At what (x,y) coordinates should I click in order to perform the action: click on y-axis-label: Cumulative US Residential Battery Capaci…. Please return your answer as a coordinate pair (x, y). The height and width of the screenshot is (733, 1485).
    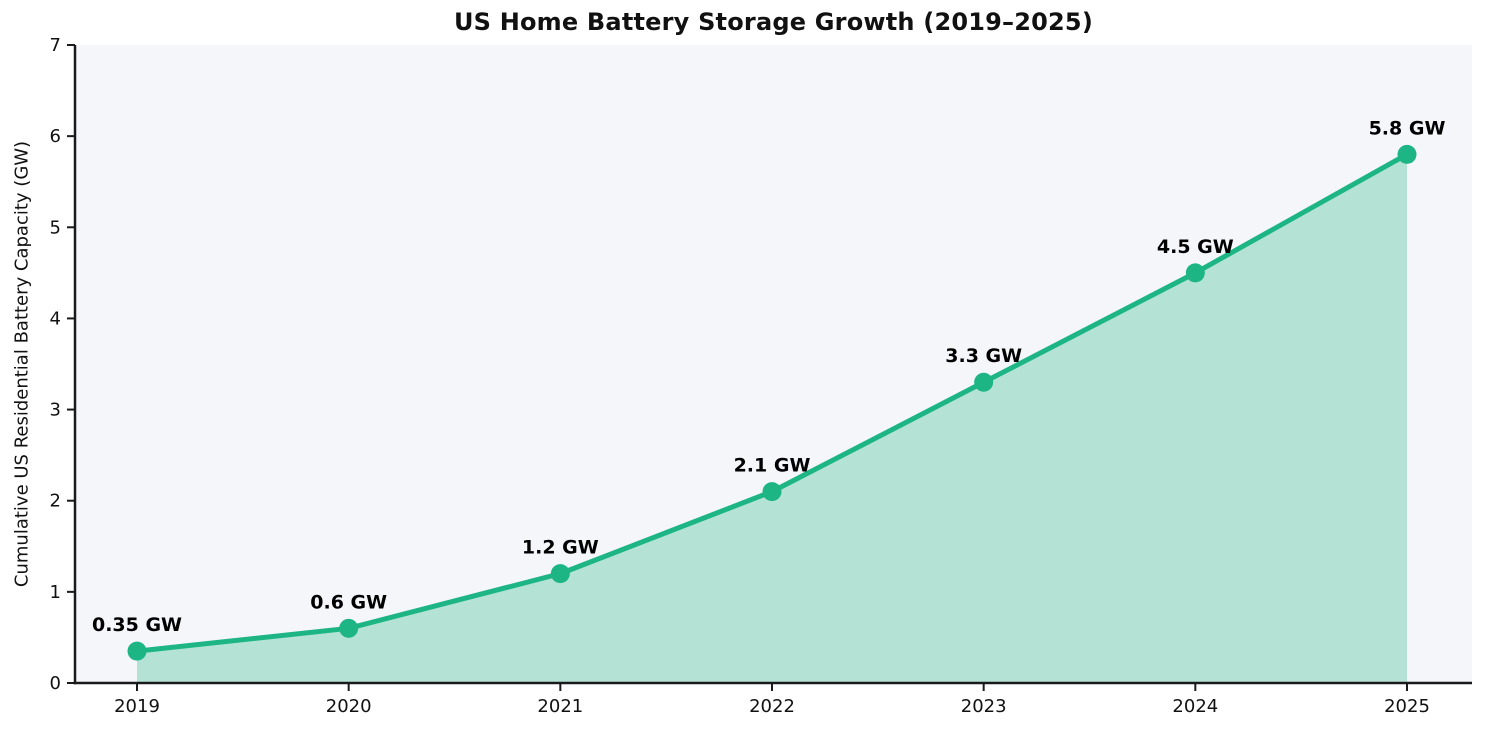
    Looking at the image, I should click on (22, 364).